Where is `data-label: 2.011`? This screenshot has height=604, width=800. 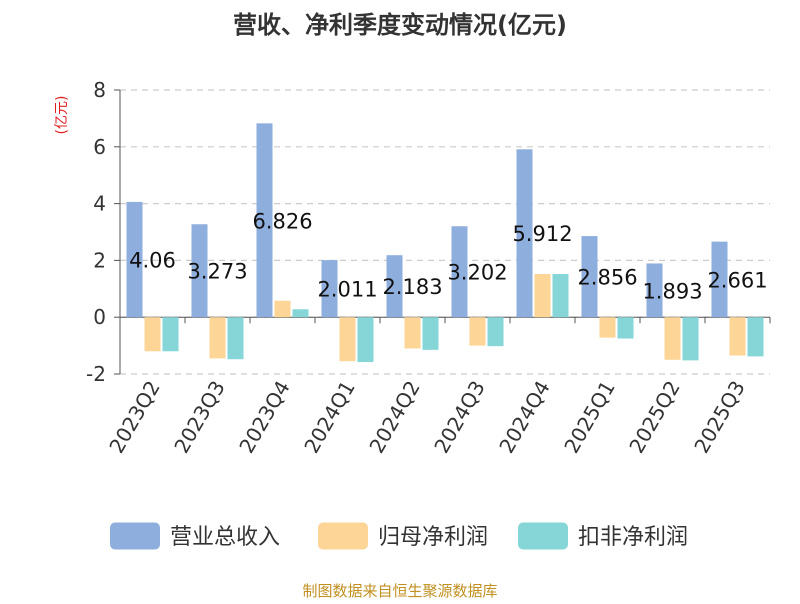 data-label: 2.011 is located at coordinates (347, 290).